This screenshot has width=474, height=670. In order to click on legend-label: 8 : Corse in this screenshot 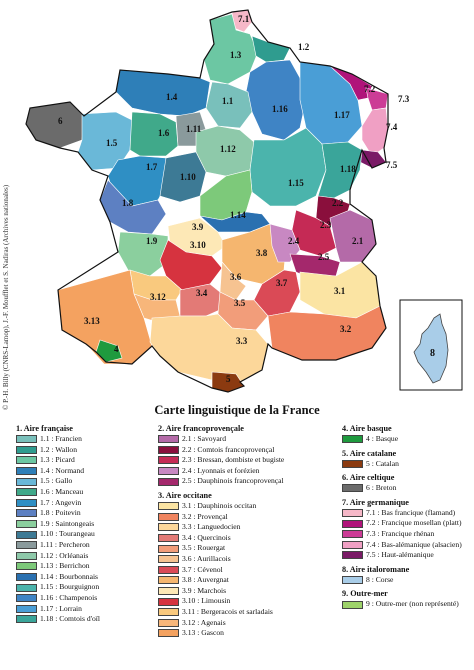, I will do `click(380, 579)`.